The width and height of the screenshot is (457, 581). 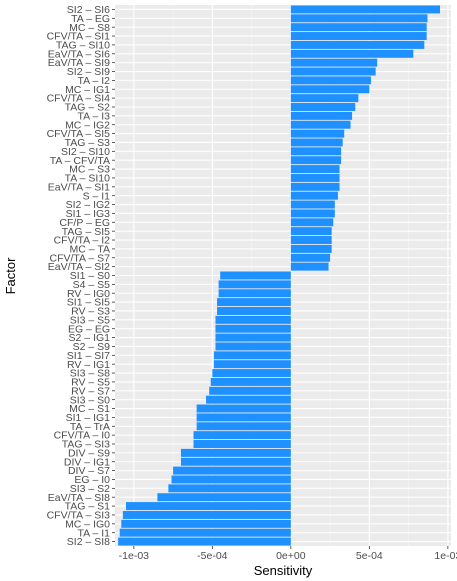 What do you see at coordinates (212, 556) in the screenshot?
I see `x-tick-label: -5e-04` at bounding box center [212, 556].